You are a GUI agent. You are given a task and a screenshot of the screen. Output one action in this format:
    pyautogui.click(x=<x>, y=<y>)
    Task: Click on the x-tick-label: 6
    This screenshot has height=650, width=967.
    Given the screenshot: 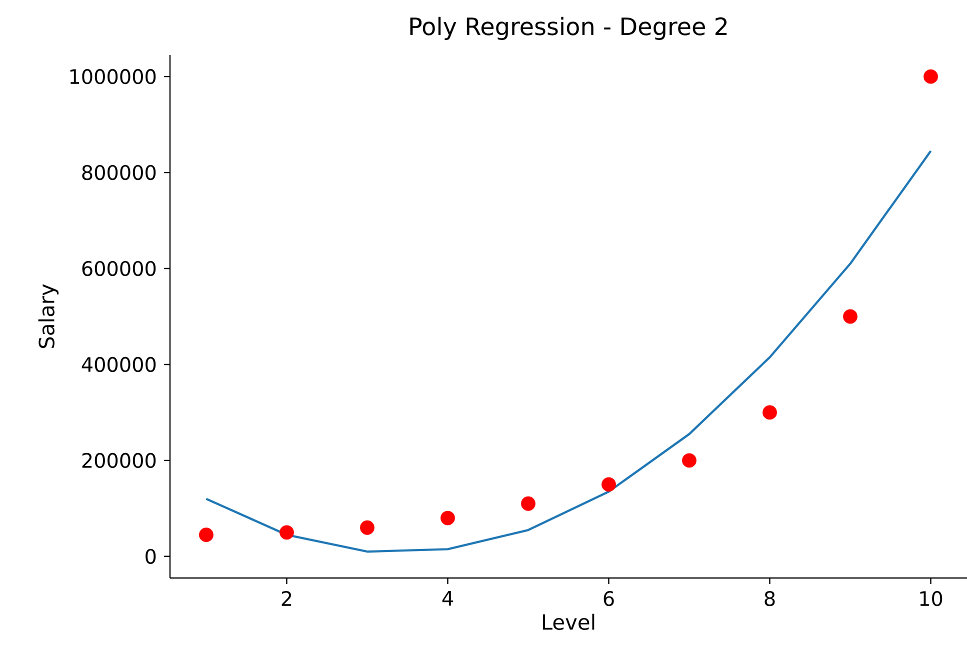 What is the action you would take?
    pyautogui.click(x=609, y=598)
    